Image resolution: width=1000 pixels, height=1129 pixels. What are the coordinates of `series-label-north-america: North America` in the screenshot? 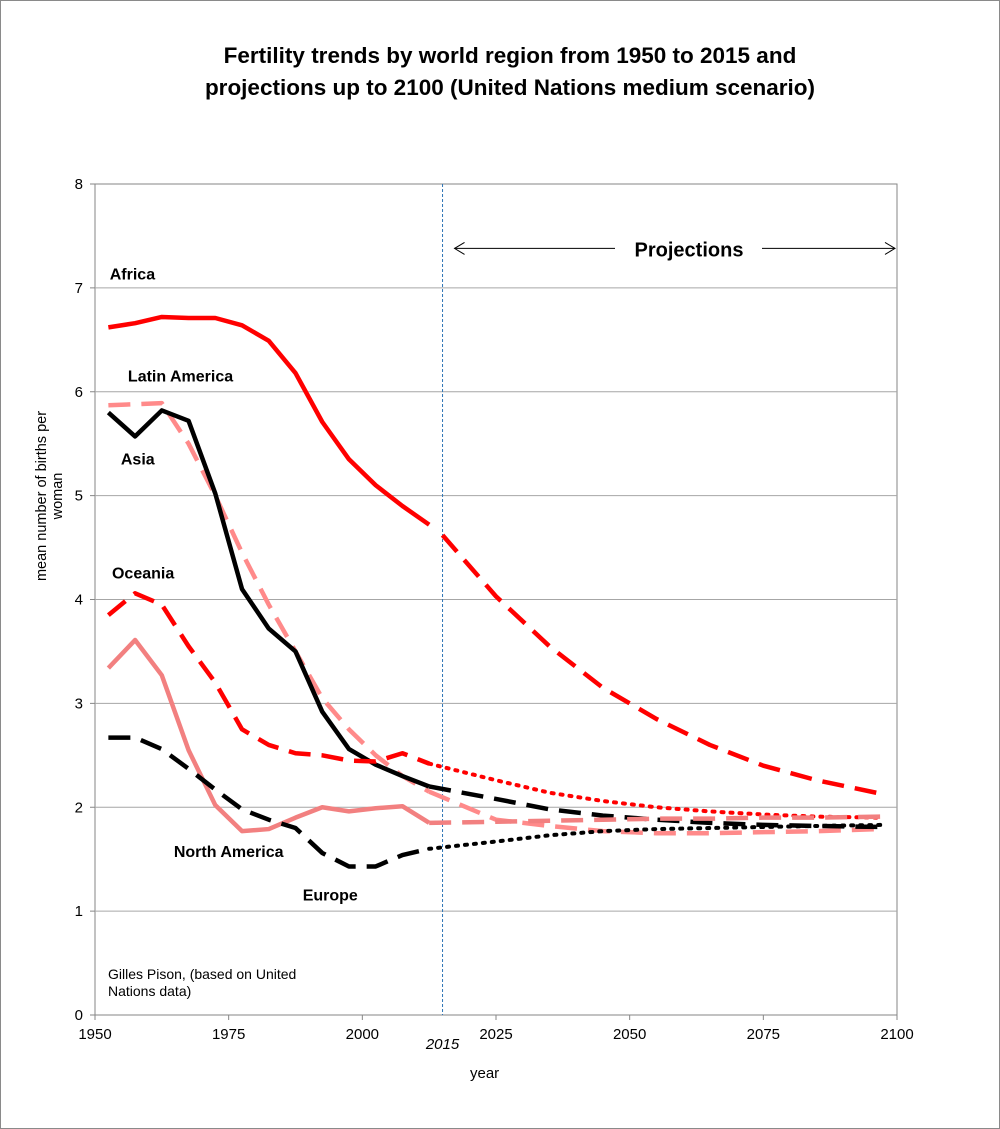 It's located at (229, 852).